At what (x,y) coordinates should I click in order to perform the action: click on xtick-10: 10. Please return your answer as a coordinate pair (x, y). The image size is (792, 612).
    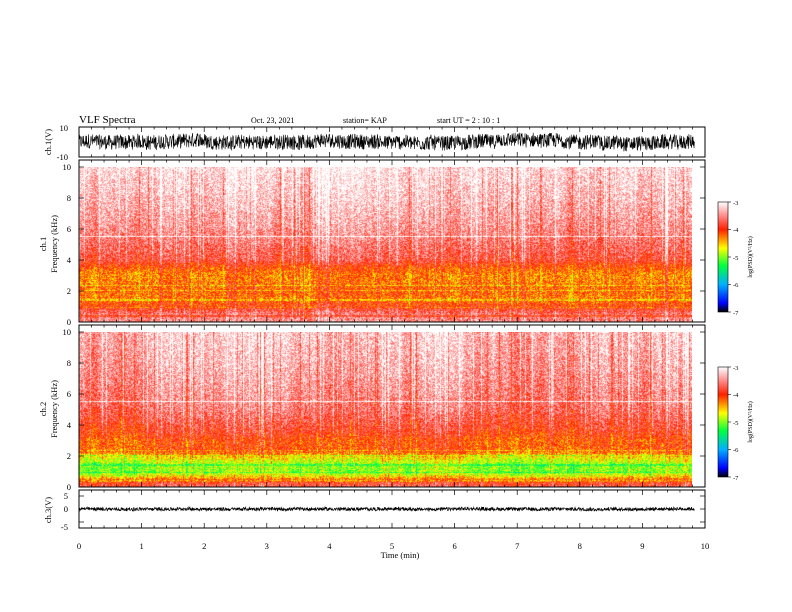
    Looking at the image, I should click on (705, 546).